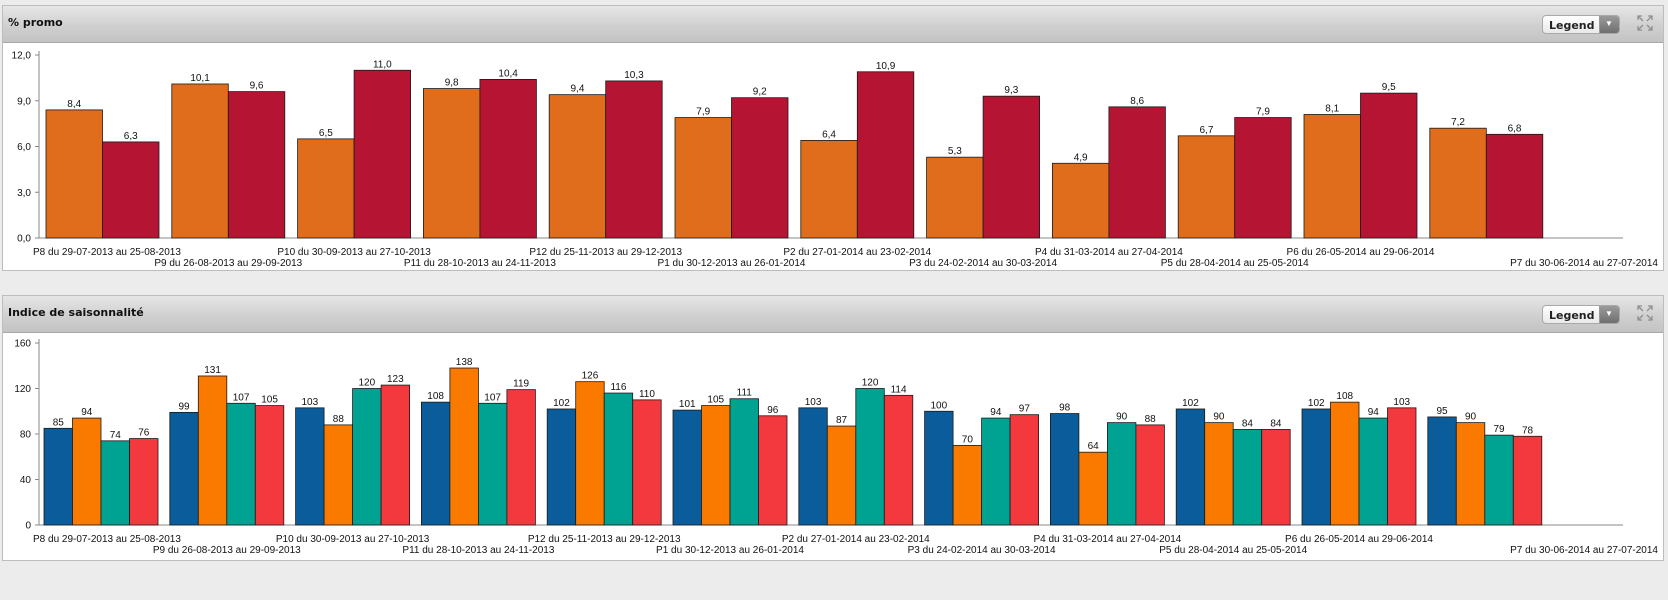  I want to click on data-label: 96, so click(773, 410).